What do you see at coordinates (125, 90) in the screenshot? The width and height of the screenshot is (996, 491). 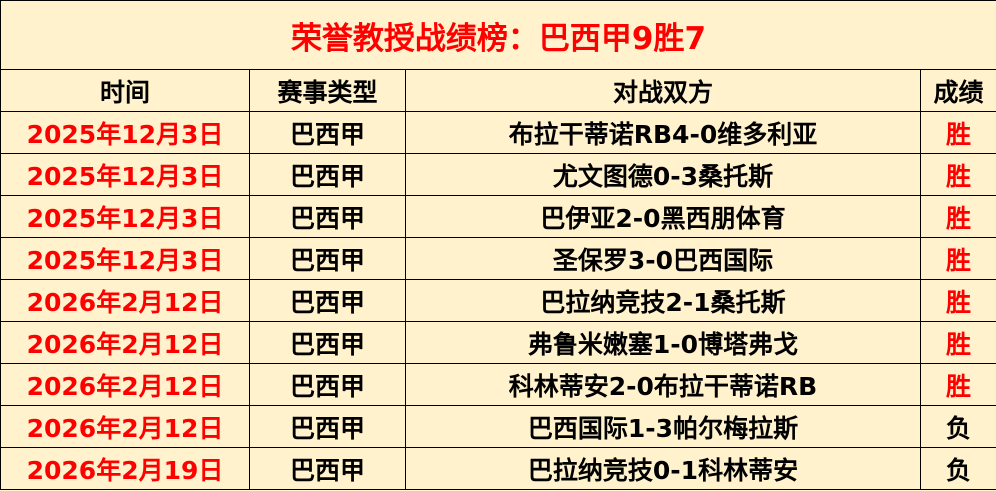 I see `header-time: 时间` at bounding box center [125, 90].